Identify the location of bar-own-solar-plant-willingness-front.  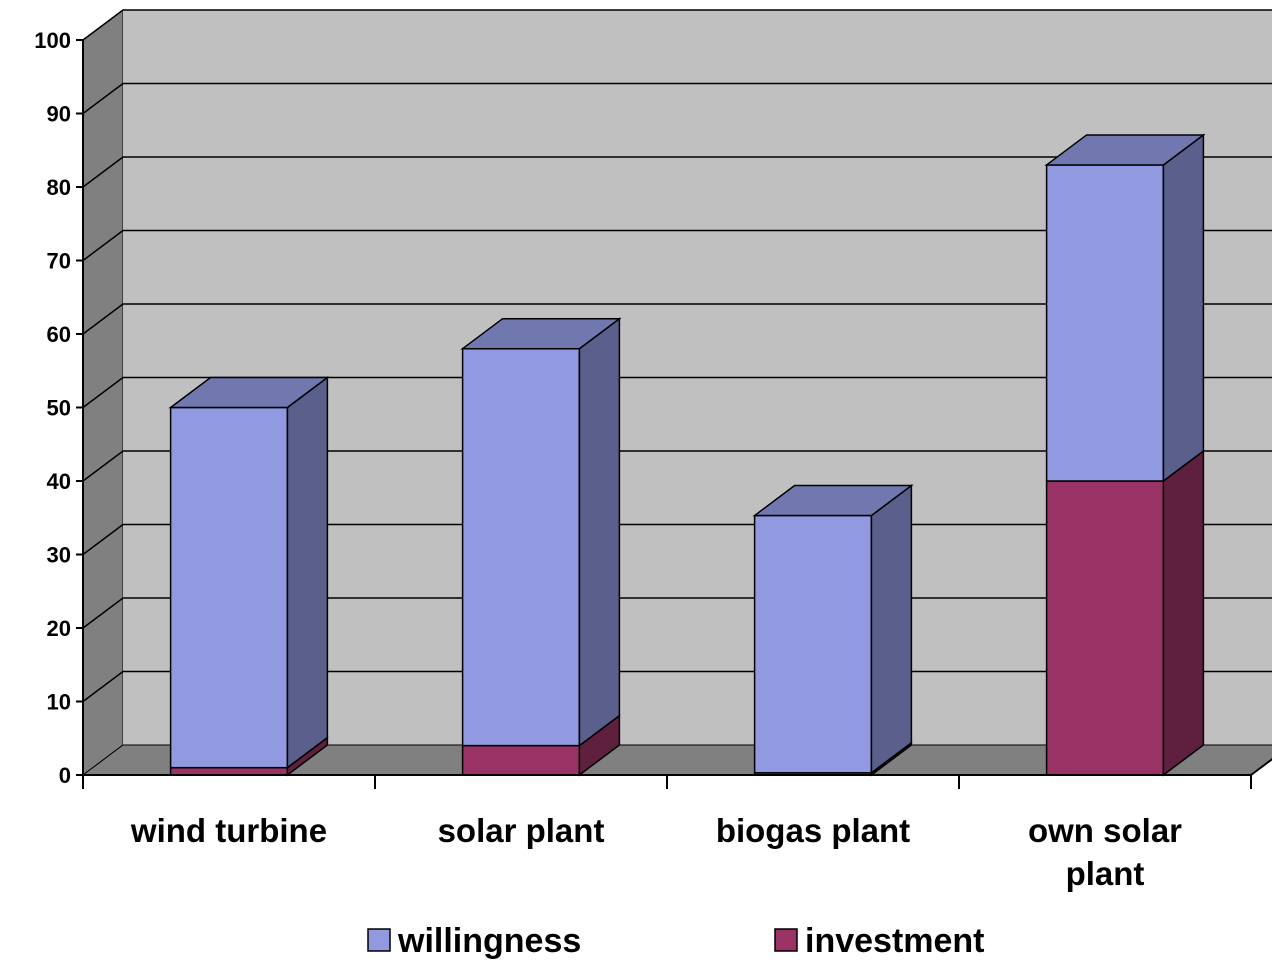
(1105, 323).